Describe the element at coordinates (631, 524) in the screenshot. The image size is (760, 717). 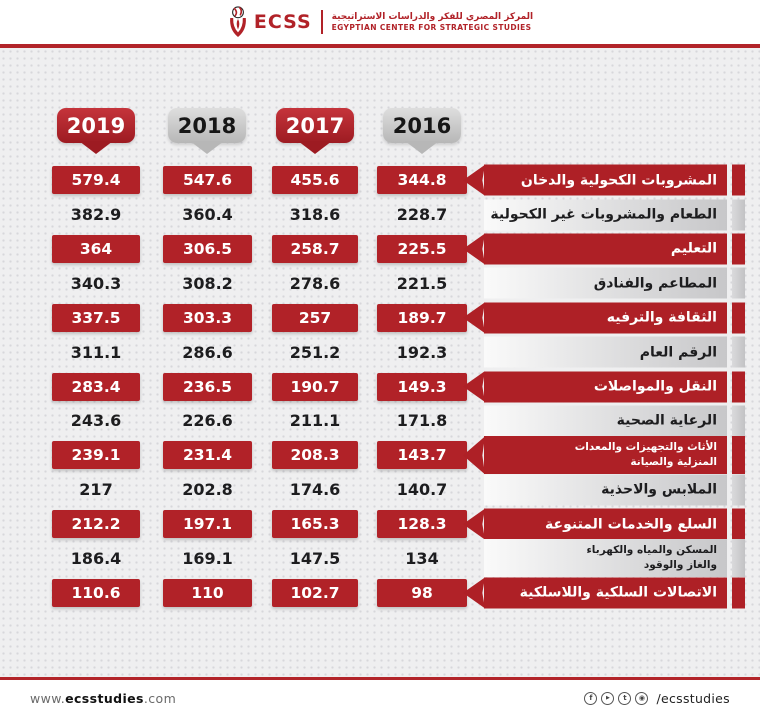
I see `category-label-line: السلع والخدمات المتنوعة` at that location.